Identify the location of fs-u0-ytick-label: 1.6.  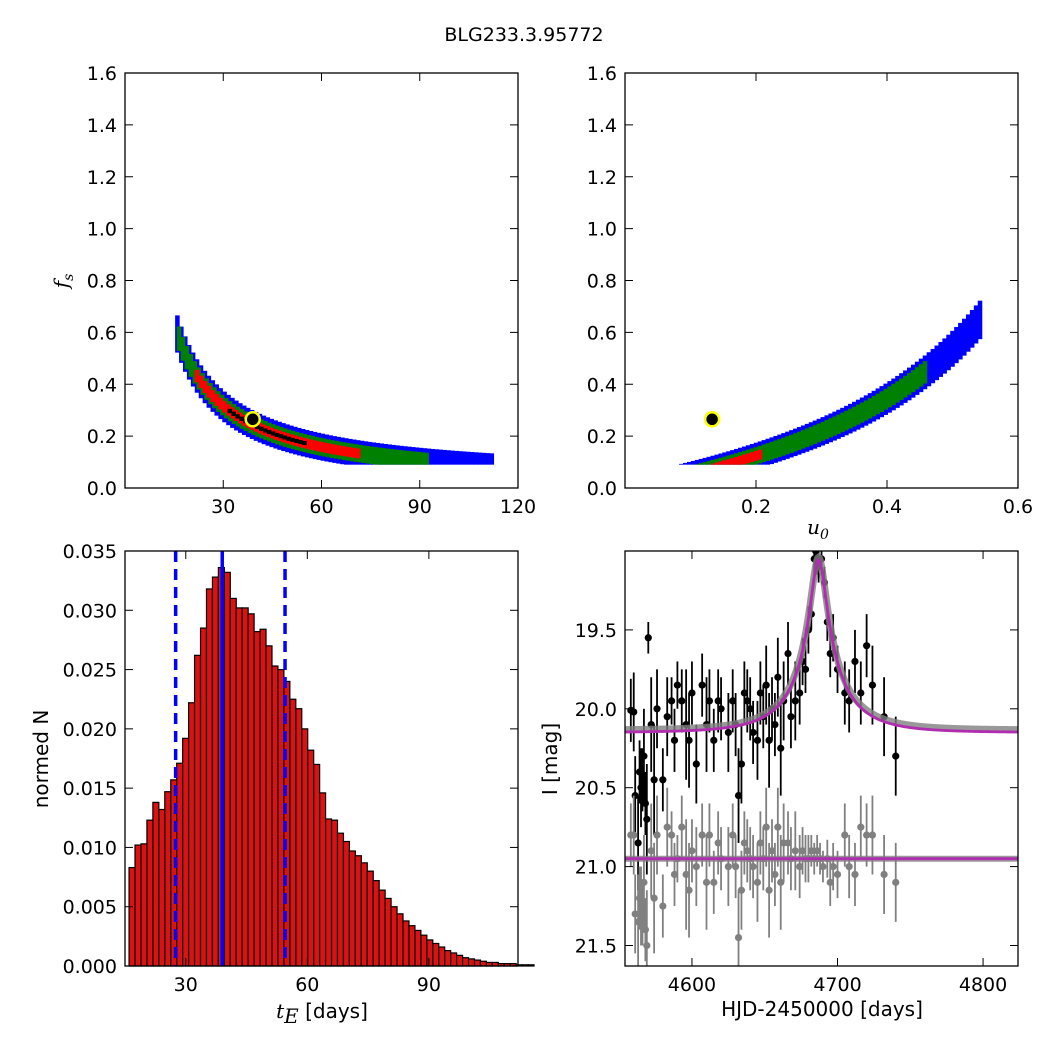
(602, 74).